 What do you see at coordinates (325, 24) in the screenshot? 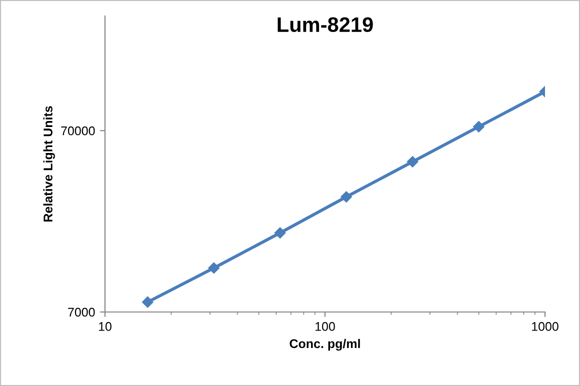
I see `chart-title: Lum-8219` at bounding box center [325, 24].